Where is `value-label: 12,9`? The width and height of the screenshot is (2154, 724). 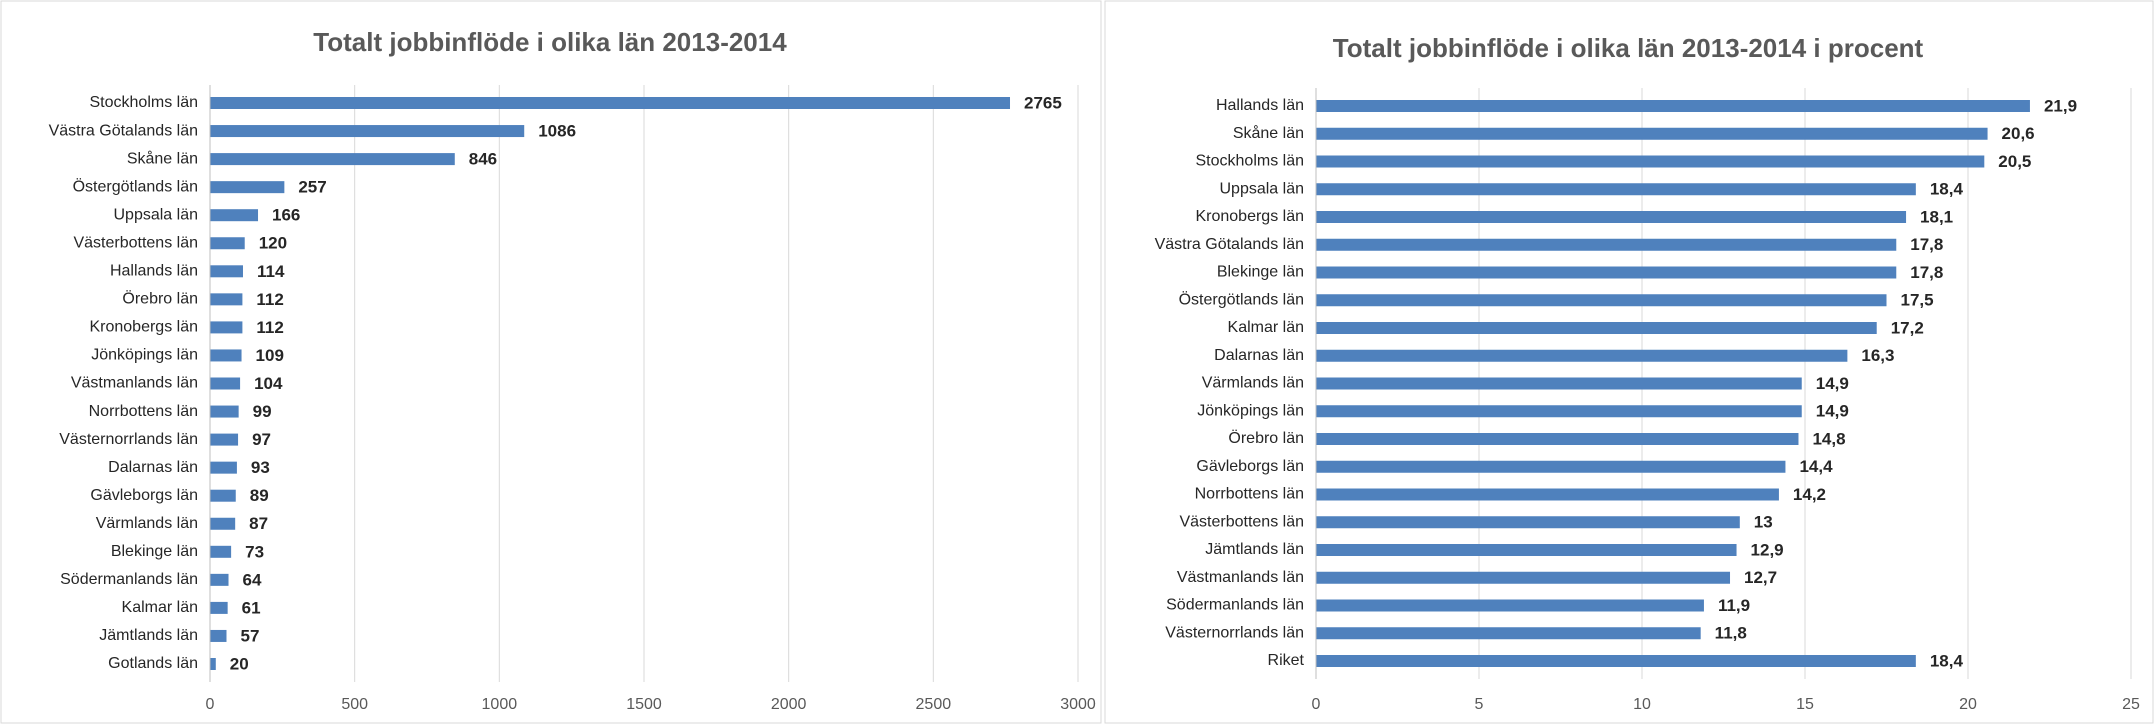
value-label: 12,9 is located at coordinates (1767, 549).